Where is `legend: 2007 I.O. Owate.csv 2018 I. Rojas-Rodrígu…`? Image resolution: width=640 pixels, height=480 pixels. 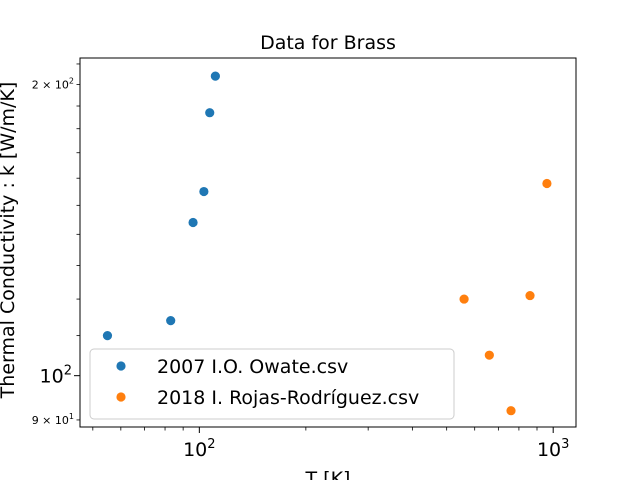 legend: 2007 I.O. Owate.csv 2018 I. Rojas-Rodrígu… is located at coordinates (272, 384).